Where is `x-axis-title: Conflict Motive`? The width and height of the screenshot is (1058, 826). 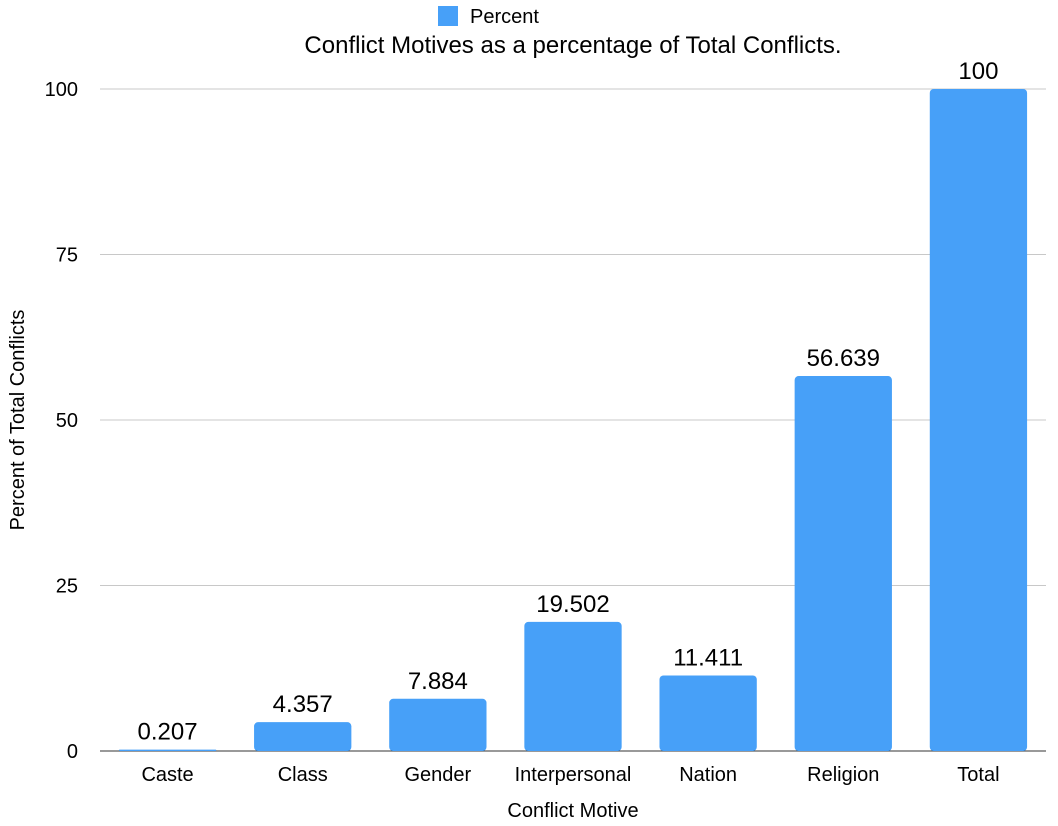 x-axis-title: Conflict Motive is located at coordinates (572, 811).